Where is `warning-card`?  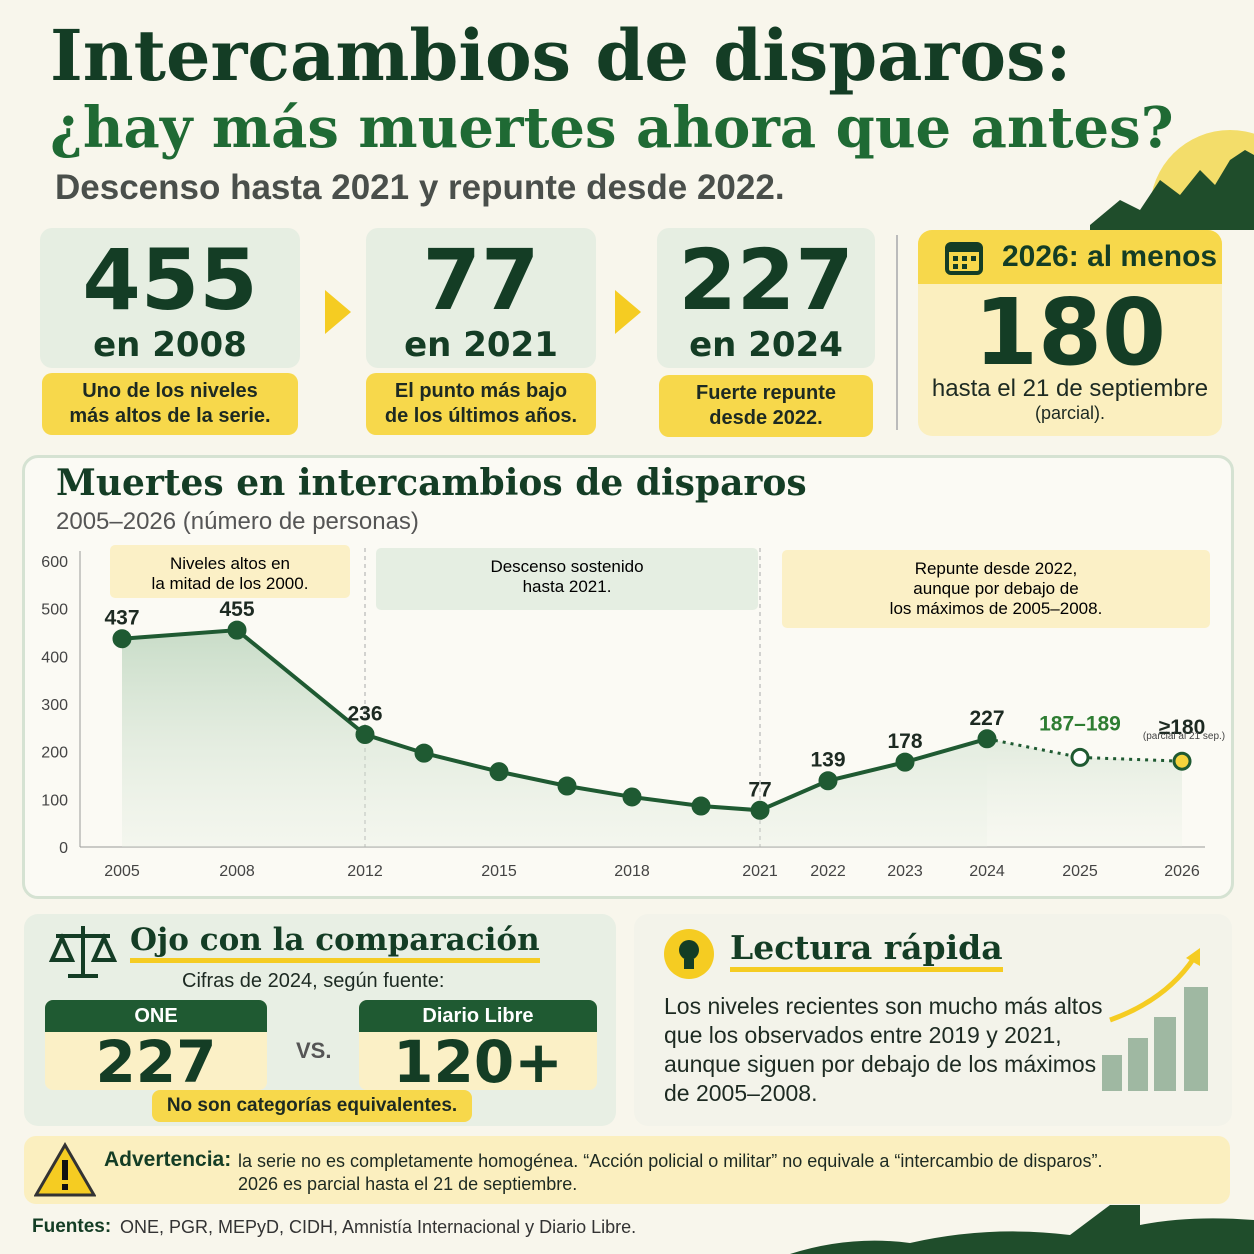 warning-card is located at coordinates (627, 1170).